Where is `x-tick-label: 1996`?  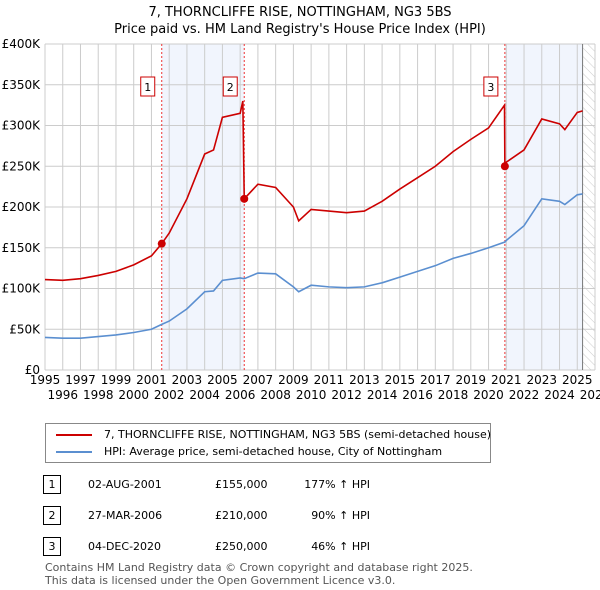 x-tick-label: 1996 is located at coordinates (62, 395).